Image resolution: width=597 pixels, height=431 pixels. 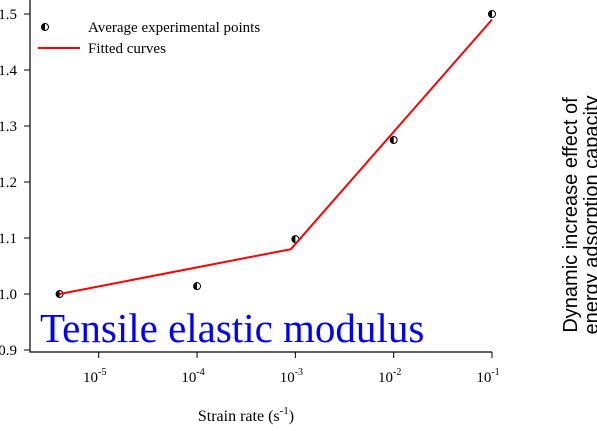 I want to click on y-tick-label: 1.0, so click(x=8, y=295).